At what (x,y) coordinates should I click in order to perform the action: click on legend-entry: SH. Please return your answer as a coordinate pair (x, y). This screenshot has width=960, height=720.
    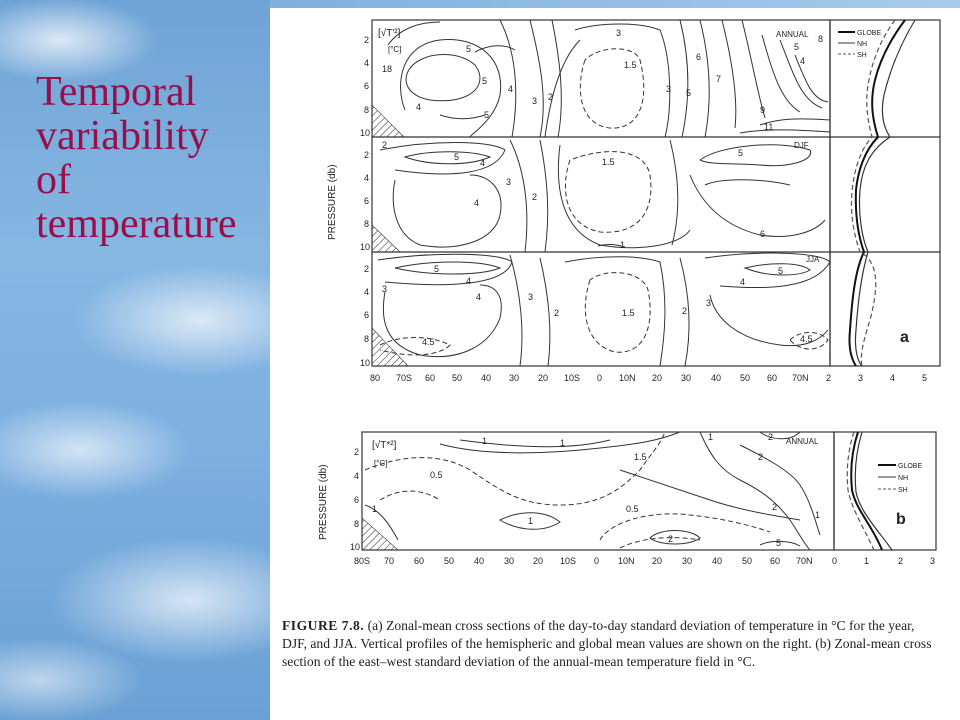
    Looking at the image, I should click on (903, 490).